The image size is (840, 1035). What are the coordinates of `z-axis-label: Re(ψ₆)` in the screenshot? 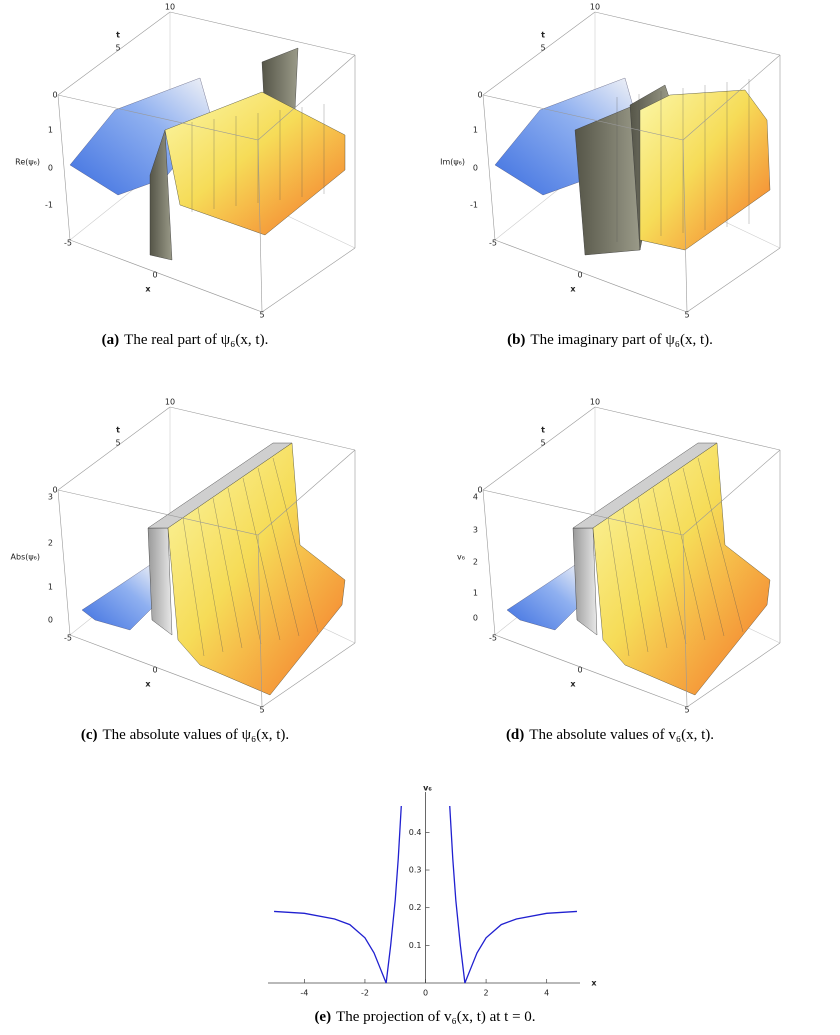 It's located at (27, 162).